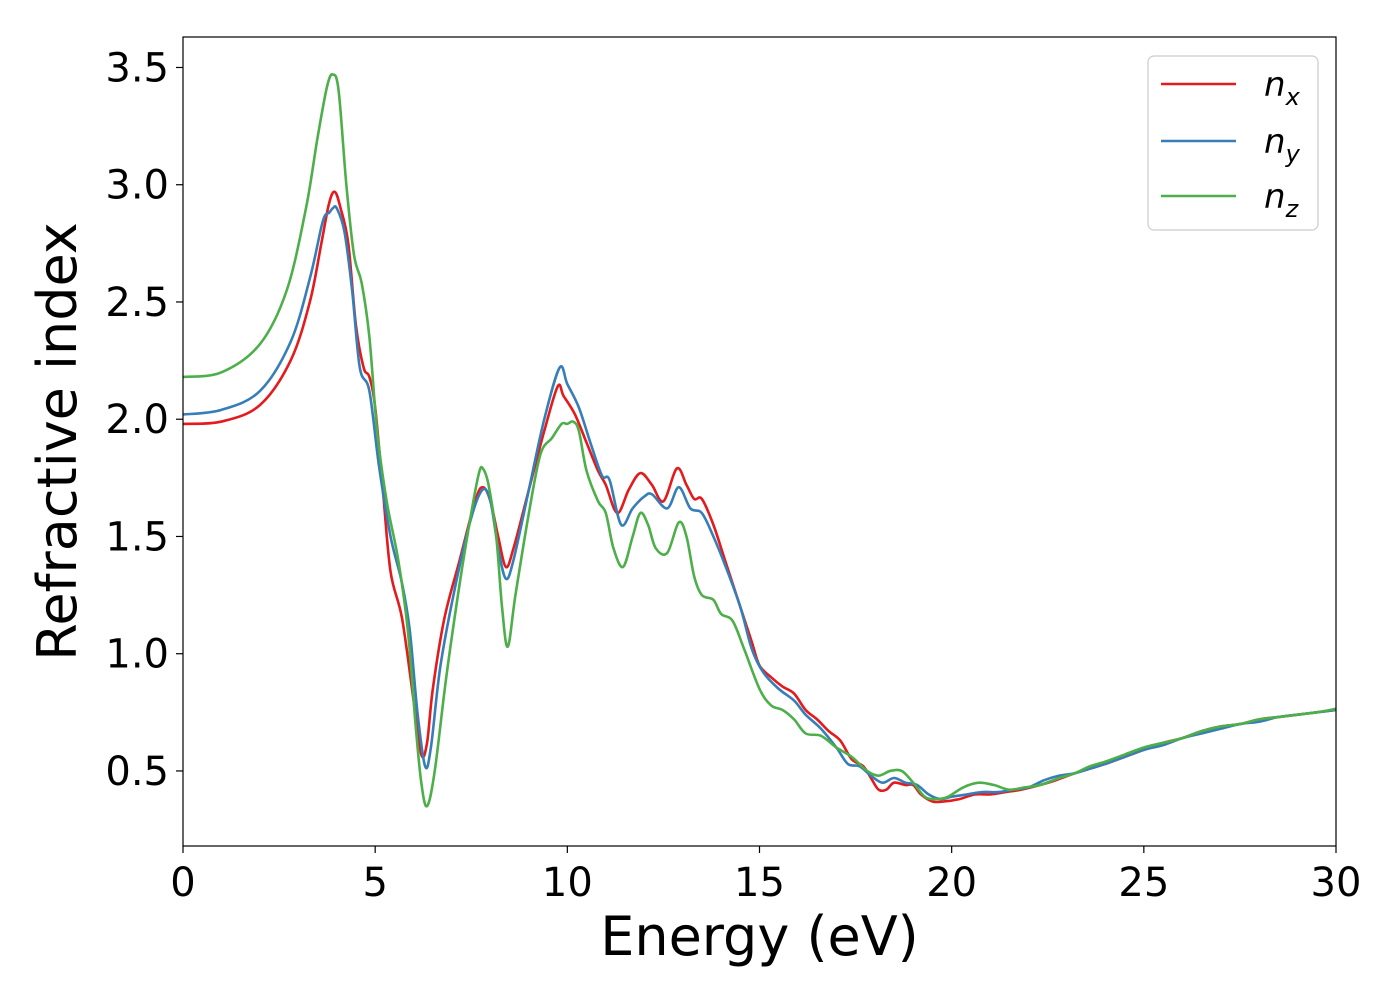  Describe the element at coordinates (182, 883) in the screenshot. I see `x-tick-label: 0` at that location.